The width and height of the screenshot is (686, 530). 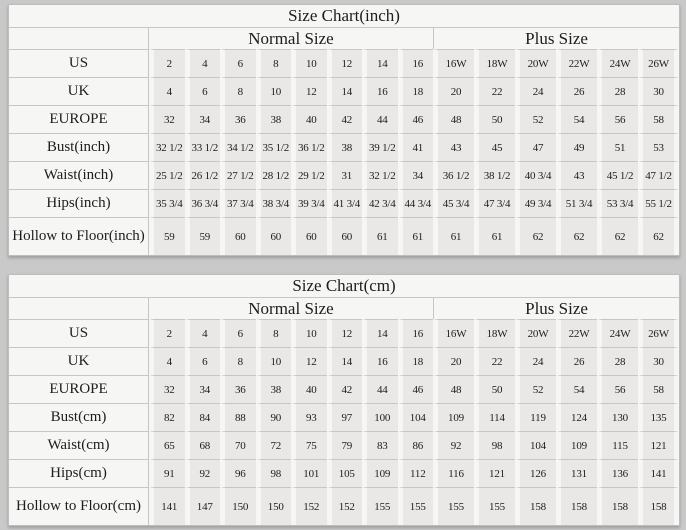 I want to click on size-value-cell: 92, so click(x=202, y=473).